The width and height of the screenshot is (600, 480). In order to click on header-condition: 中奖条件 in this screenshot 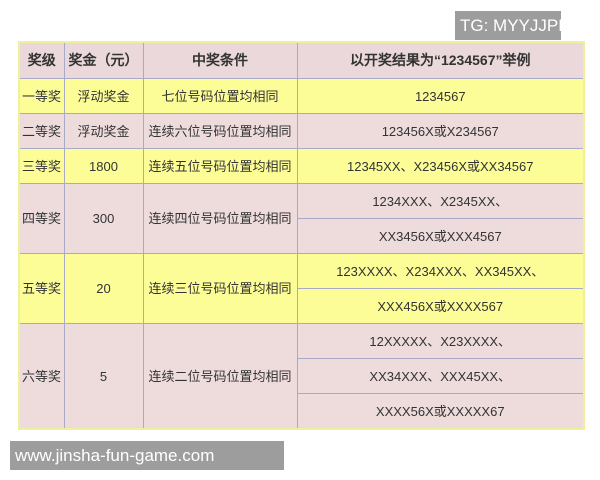, I will do `click(220, 60)`.